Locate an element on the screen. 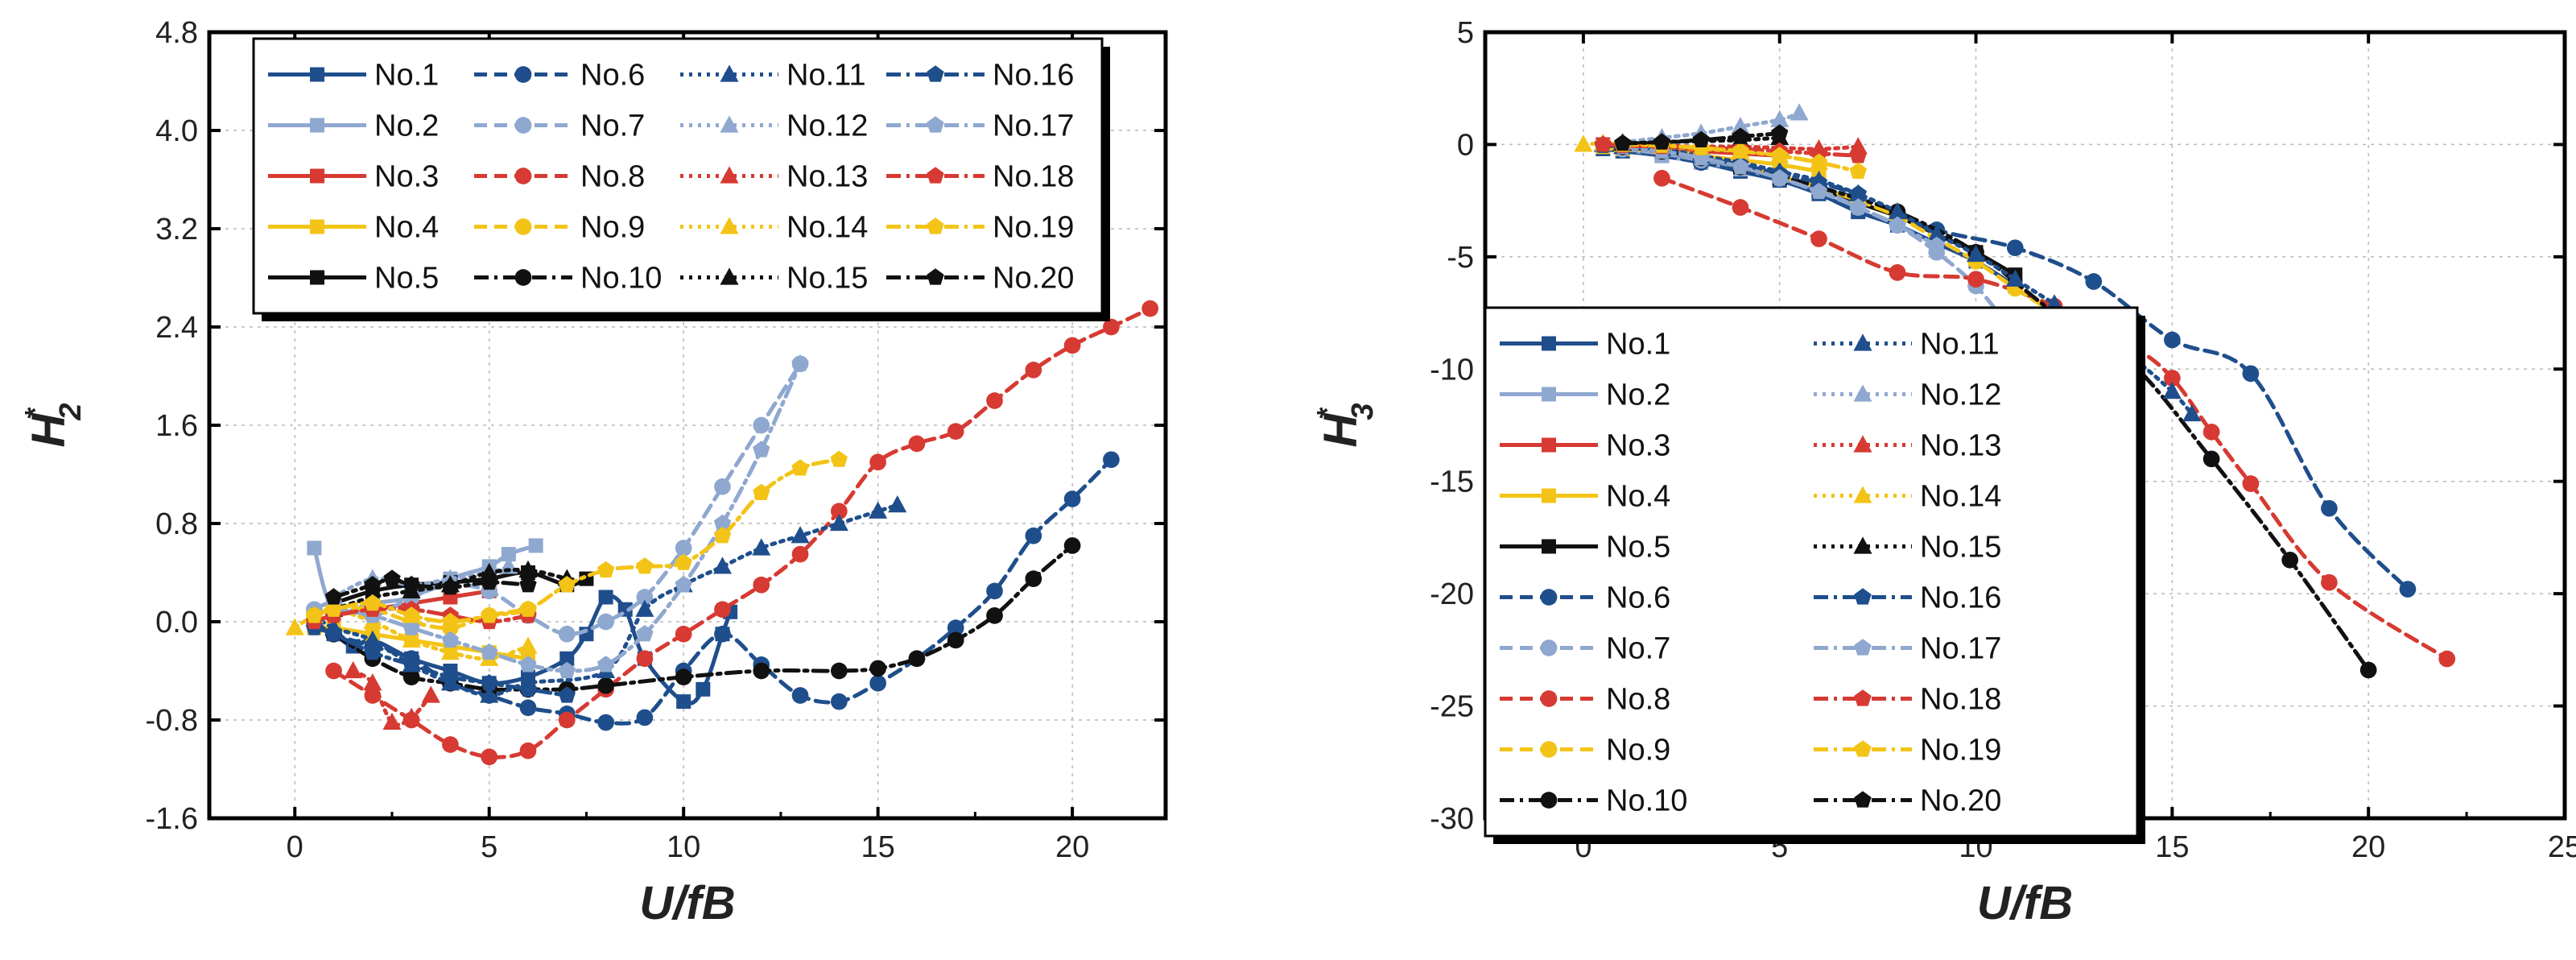 This screenshot has height=960, width=2576. legend-item: No.9 is located at coordinates (1585, 751).